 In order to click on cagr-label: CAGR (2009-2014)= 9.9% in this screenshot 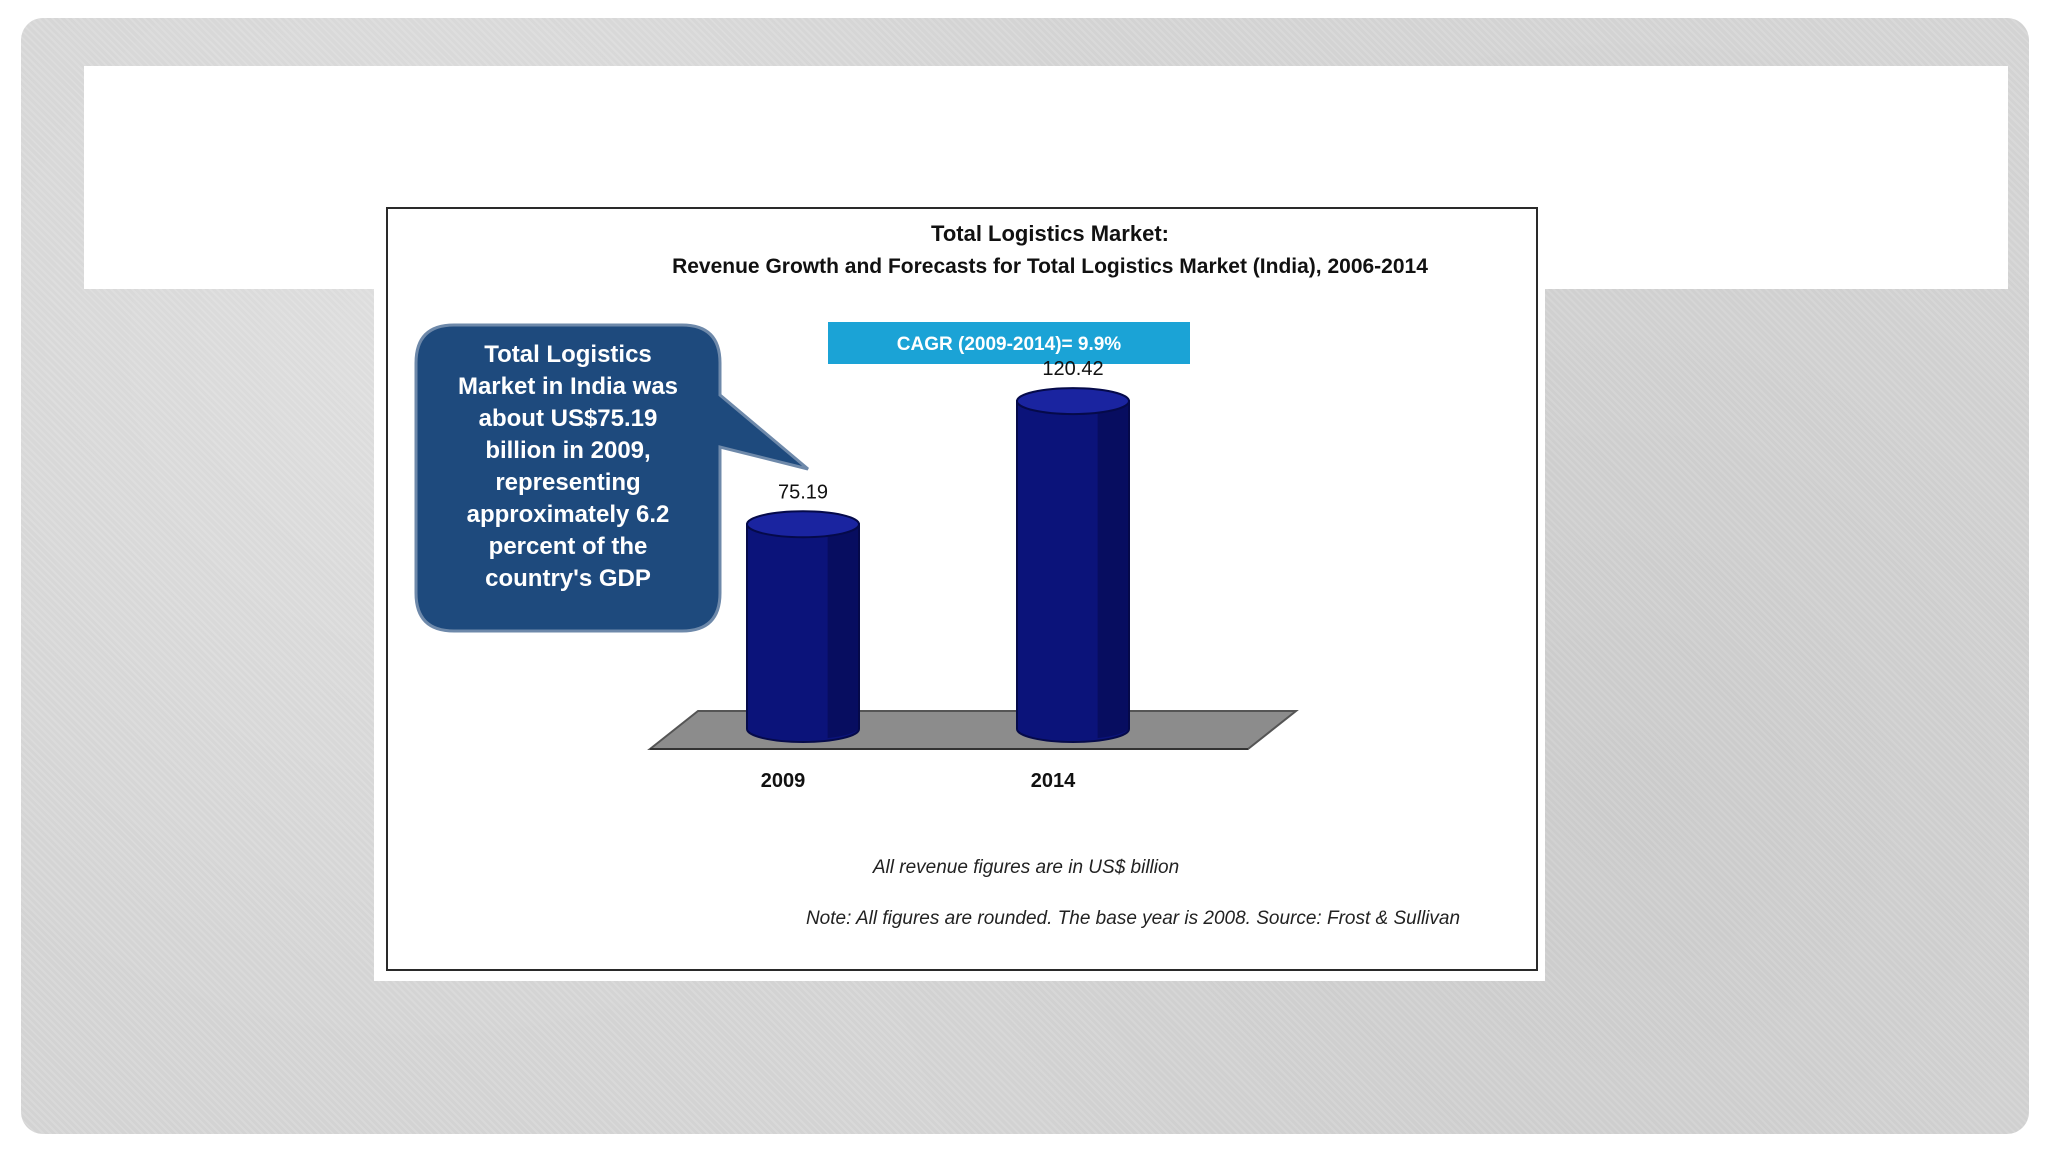, I will do `click(1009, 344)`.